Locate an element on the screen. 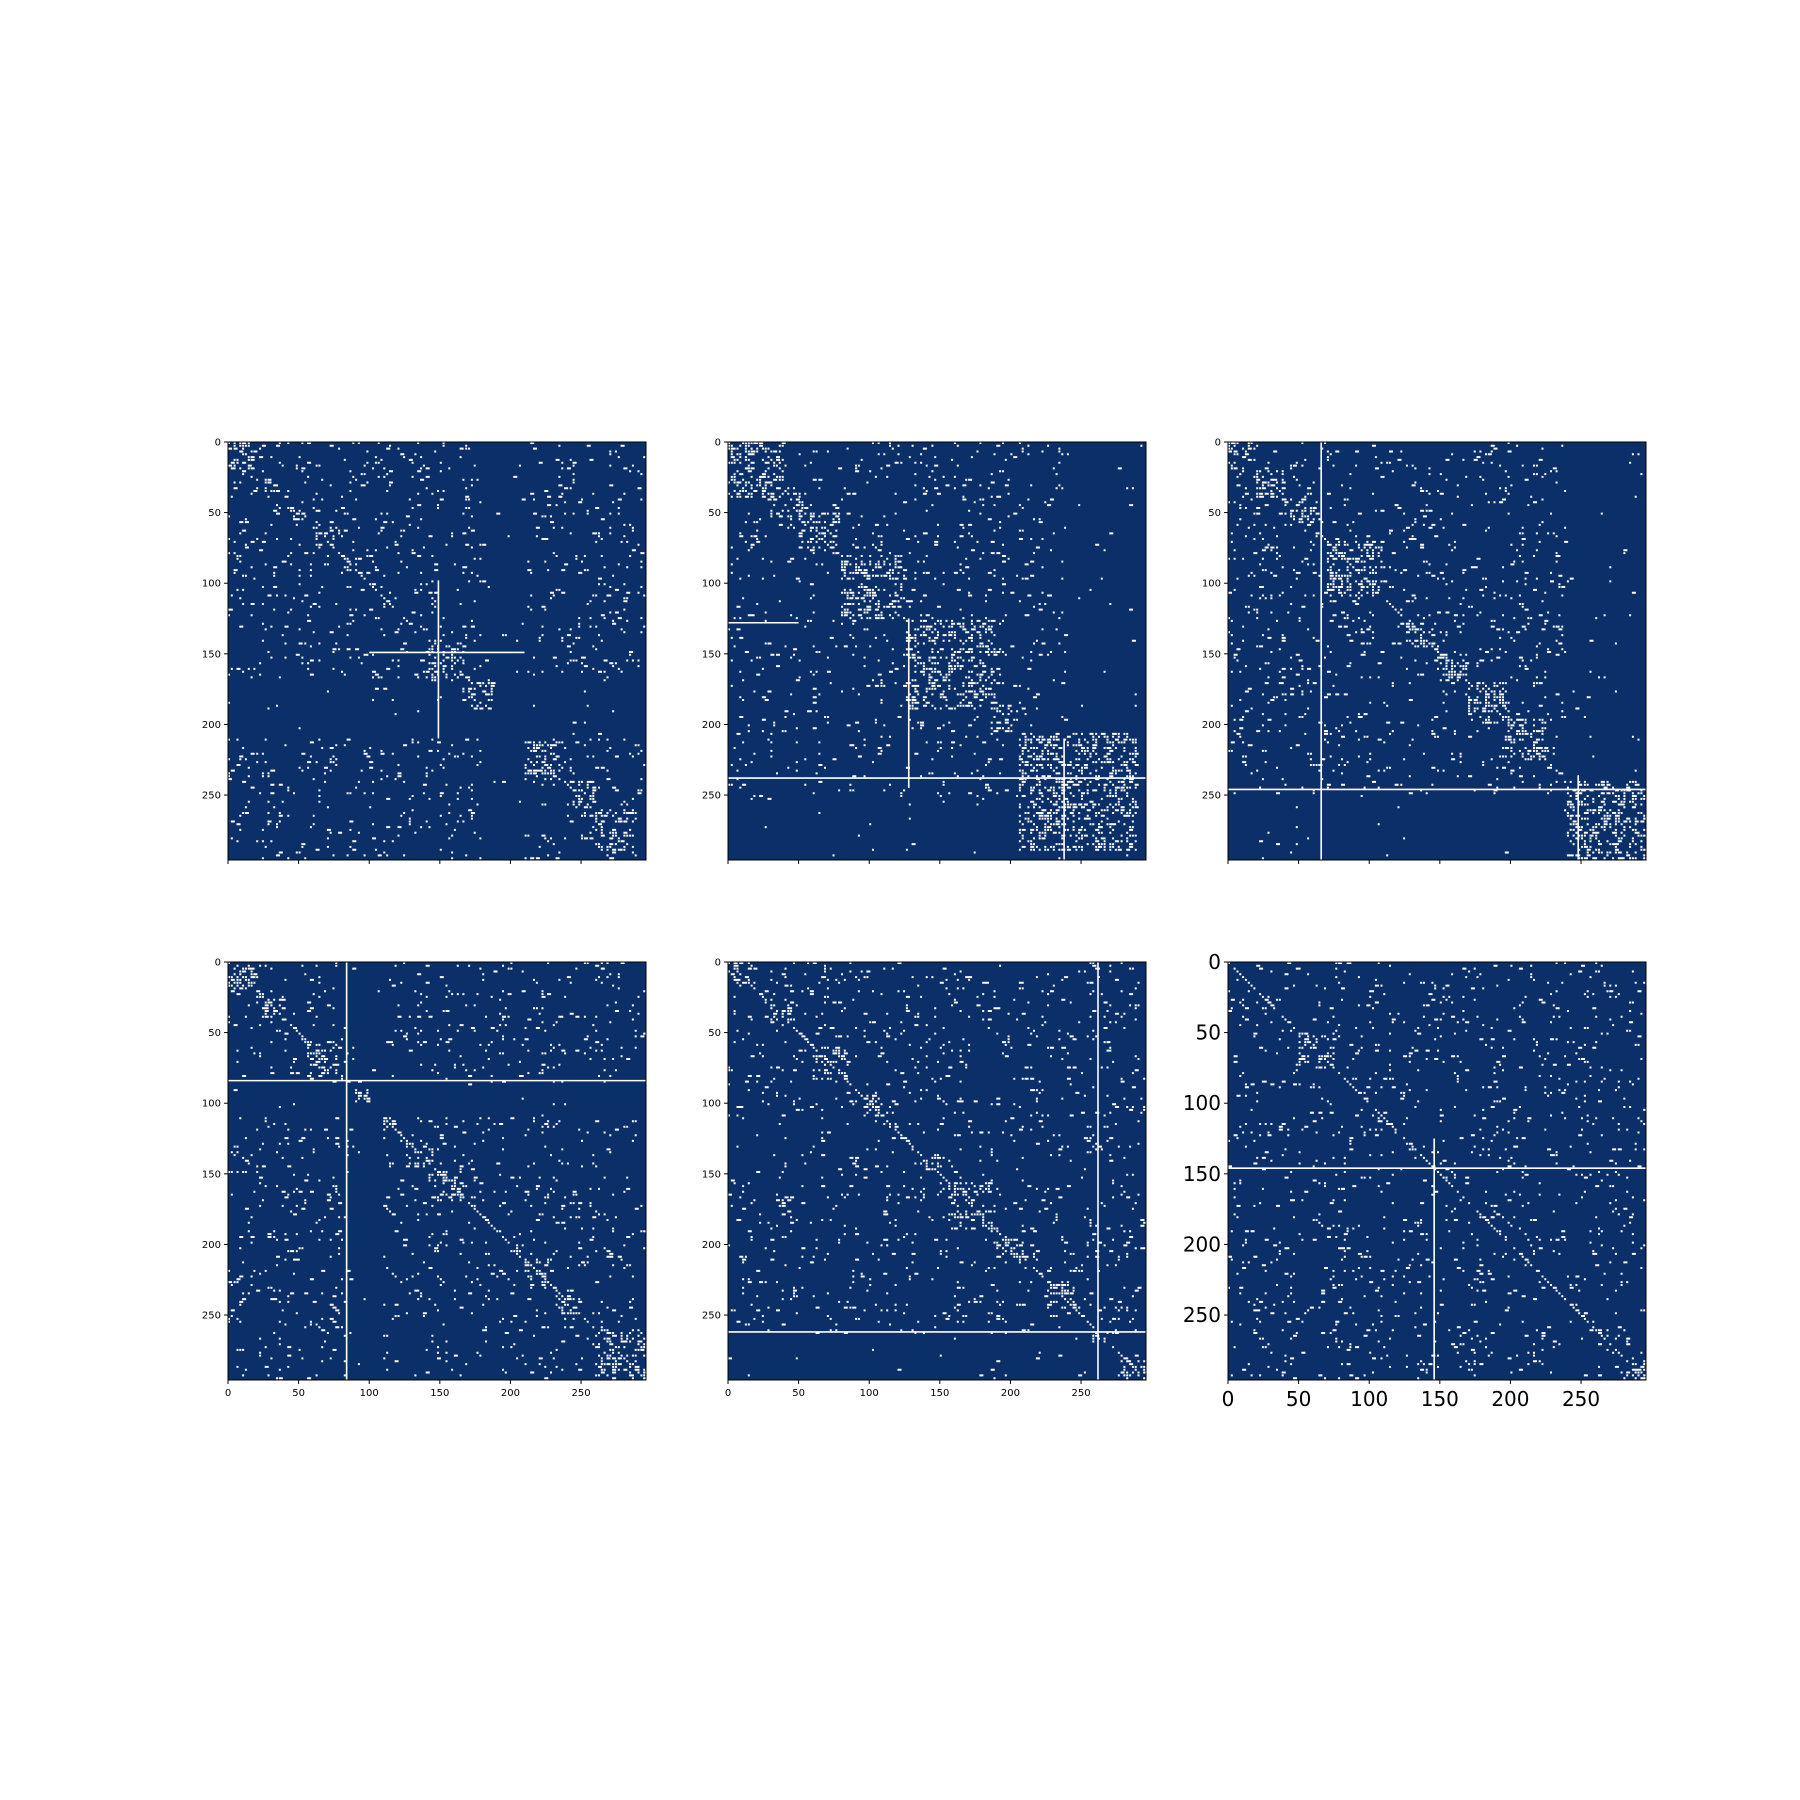 The image size is (1800, 1800). heatmap-2: 0 50 100 150 200 250 is located at coordinates (924, 651).